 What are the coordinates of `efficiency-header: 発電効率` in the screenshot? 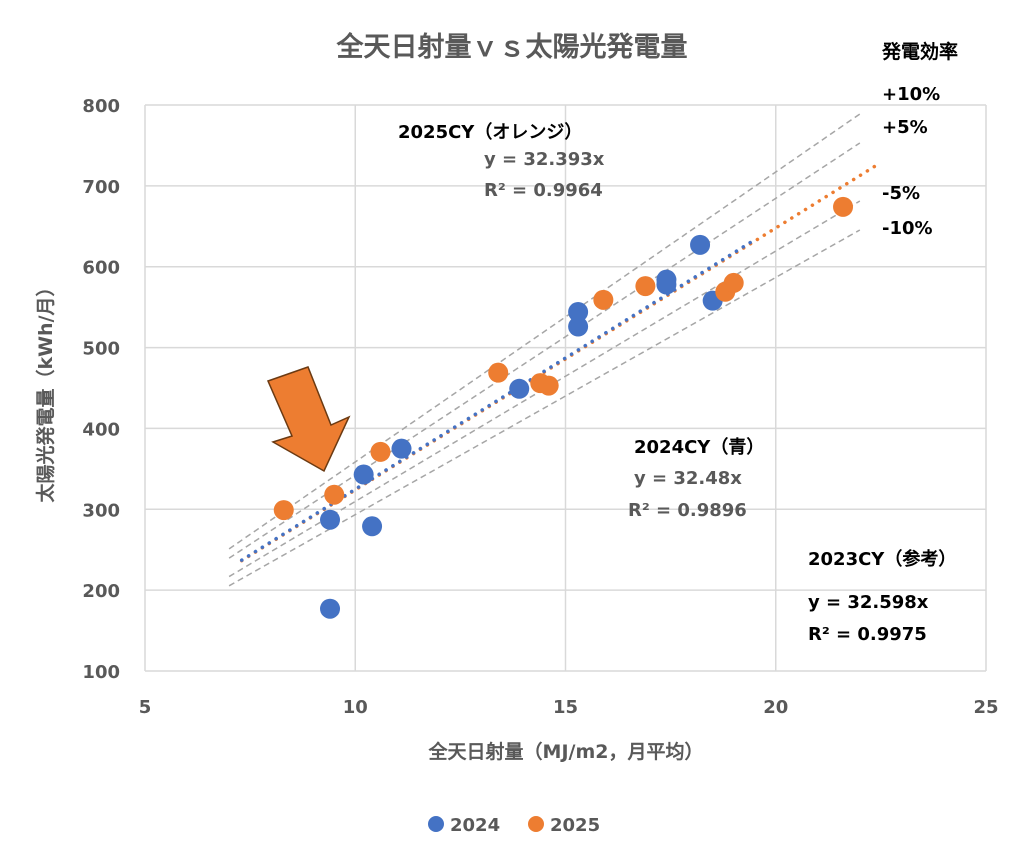 It's located at (919, 51).